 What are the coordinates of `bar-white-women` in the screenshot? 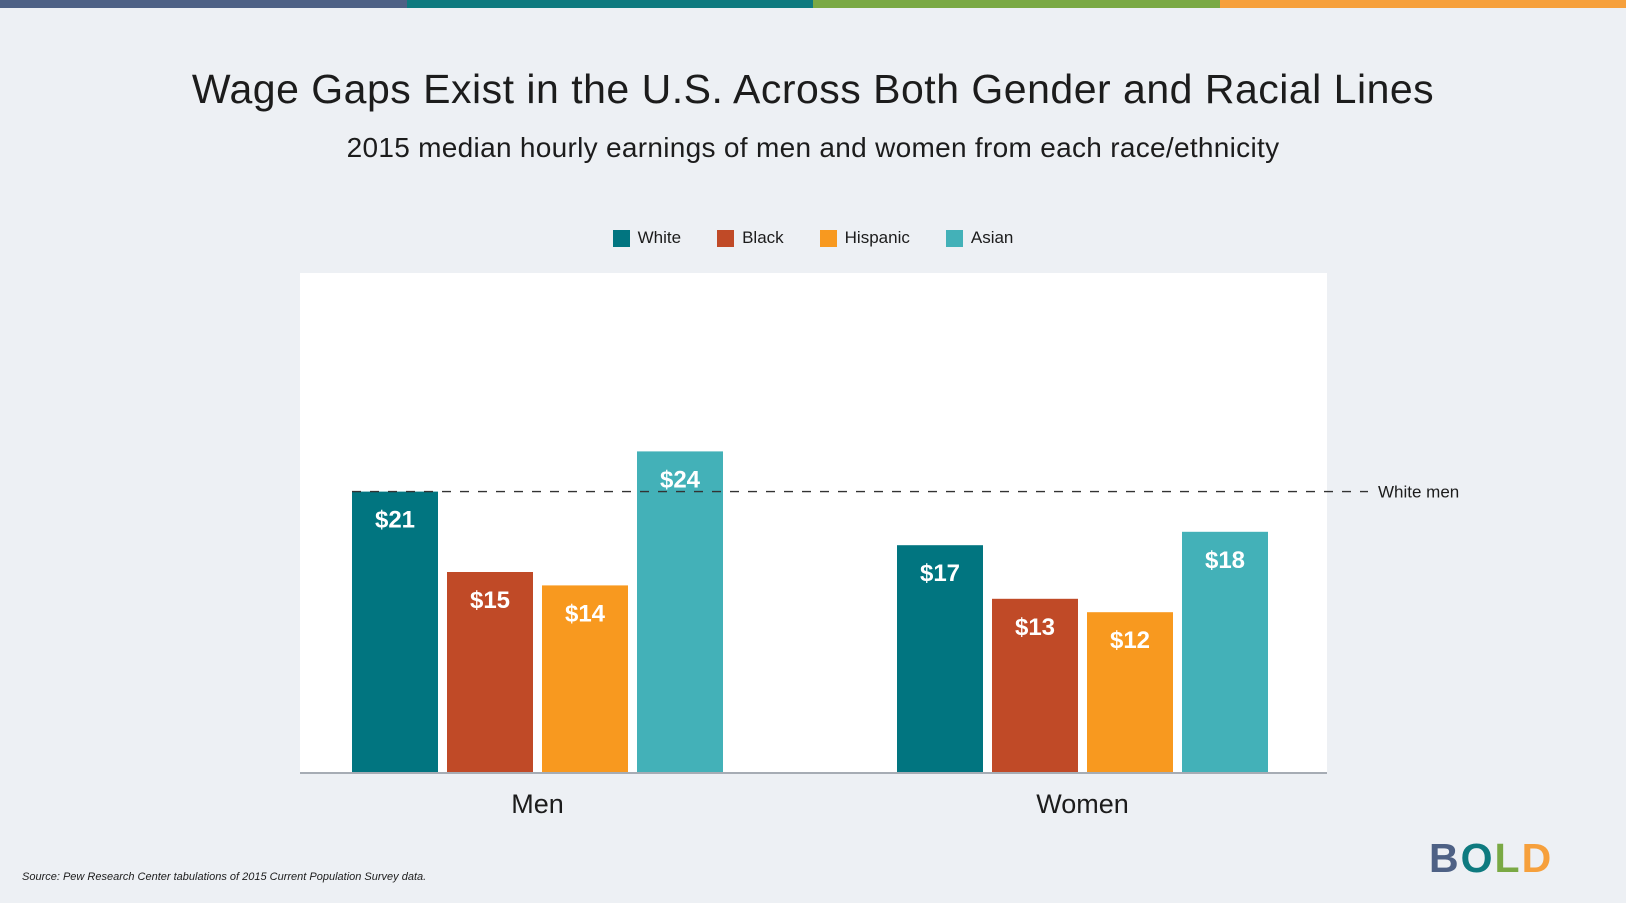 It's located at (940, 659).